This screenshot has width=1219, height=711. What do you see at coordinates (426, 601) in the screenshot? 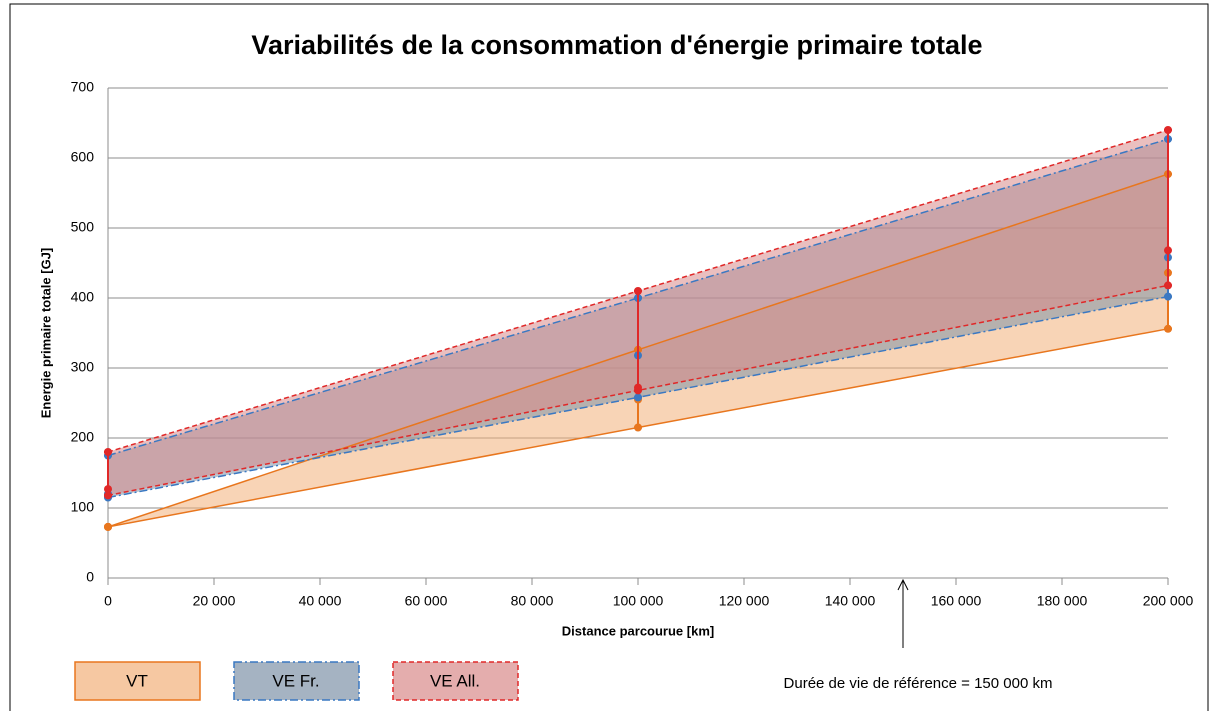
I see `x-tick-label: 60 000` at bounding box center [426, 601].